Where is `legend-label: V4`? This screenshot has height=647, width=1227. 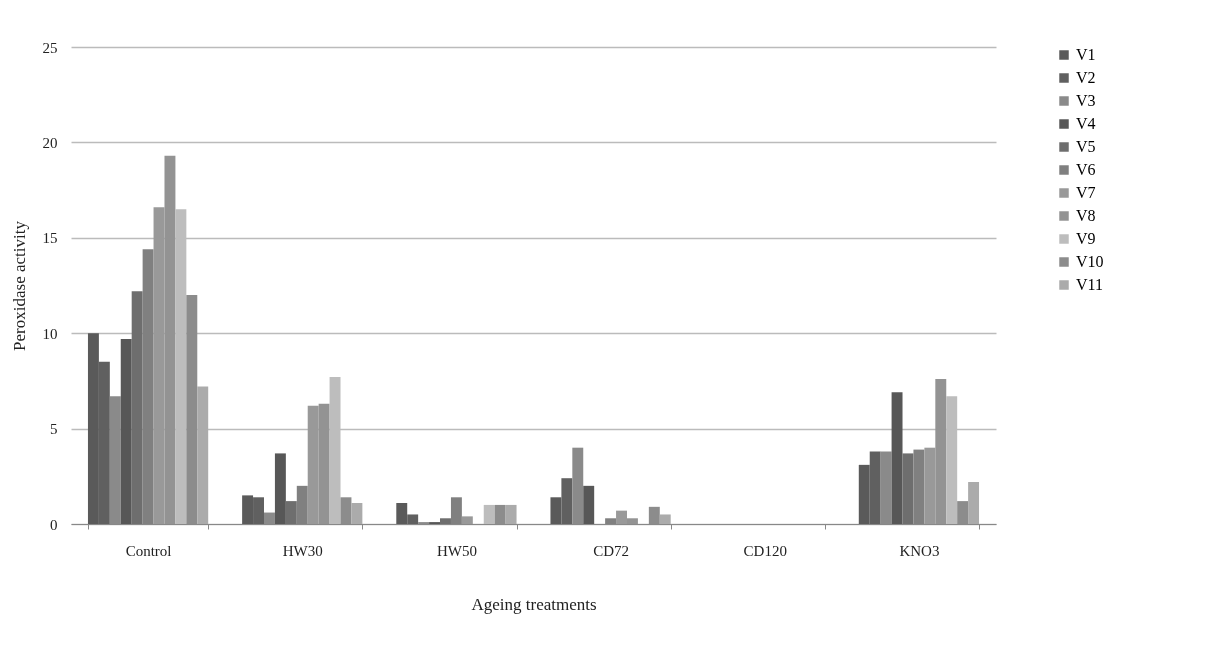
legend-label: V4 is located at coordinates (1086, 123).